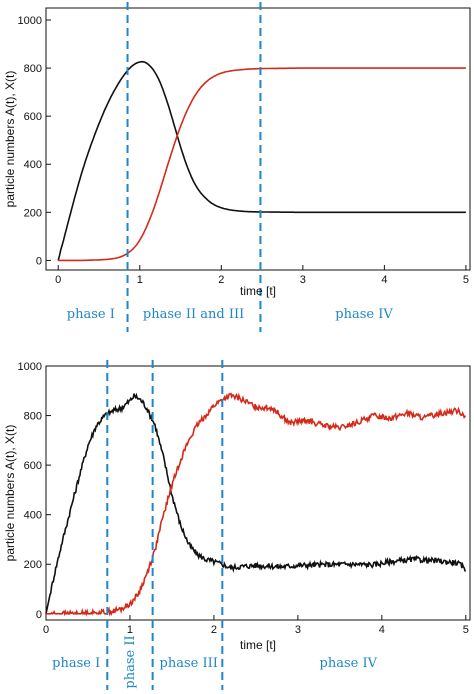 Image resolution: width=474 pixels, height=694 pixels. I want to click on top-xlabel: time [t], so click(258, 291).